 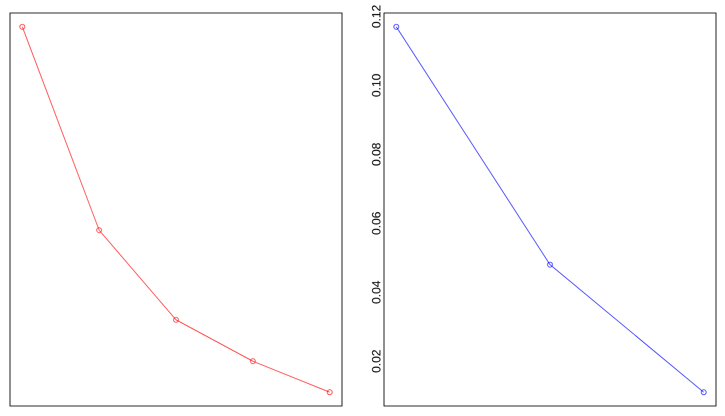 I want to click on y-tick-label: 0.08, so click(x=376, y=154).